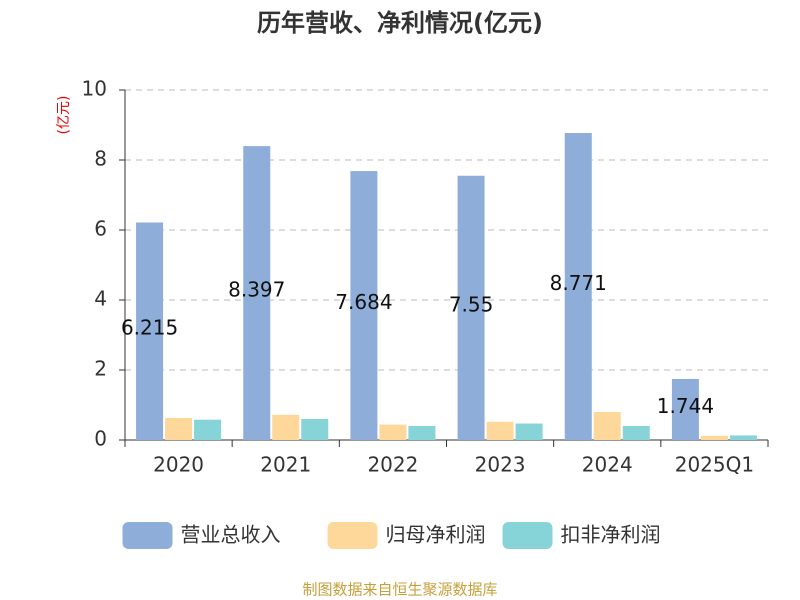 This screenshot has height=600, width=800. What do you see at coordinates (285, 465) in the screenshot?
I see `x-tick-label: 2021` at bounding box center [285, 465].